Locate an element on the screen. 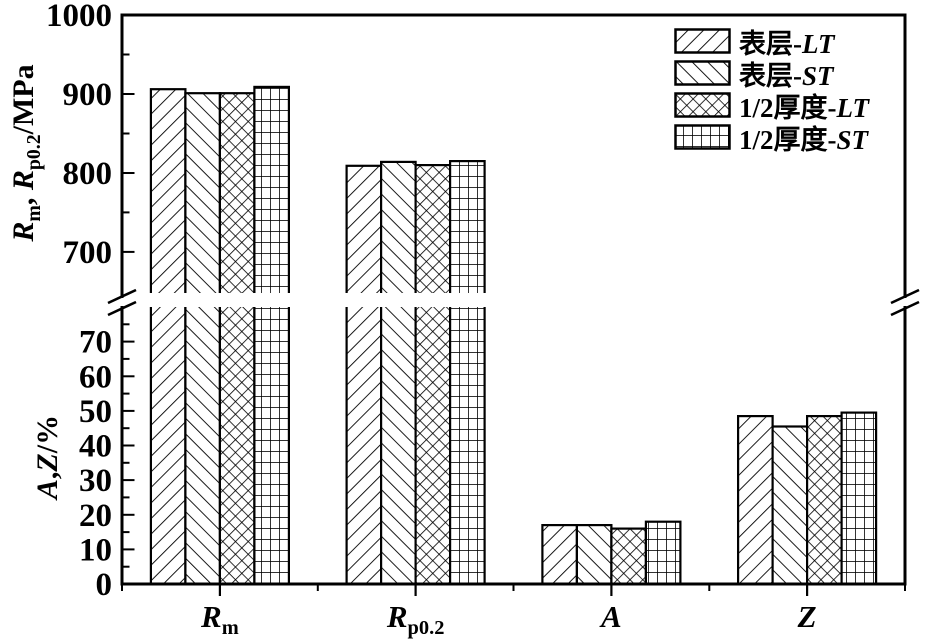 This screenshot has height=642, width=945. legend-label: 表层-ST is located at coordinates (786, 73).